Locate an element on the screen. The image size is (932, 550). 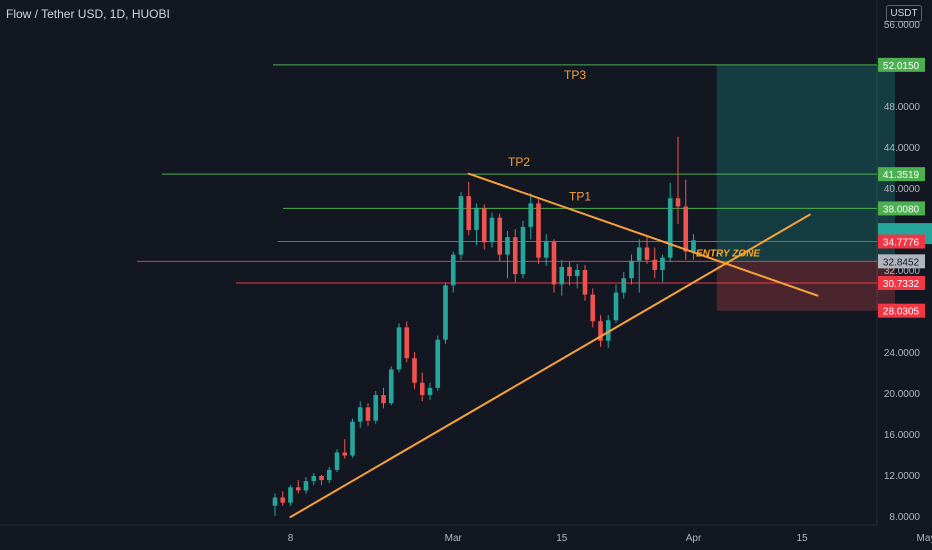
price-tag-label: 30.7332 is located at coordinates (901, 284).